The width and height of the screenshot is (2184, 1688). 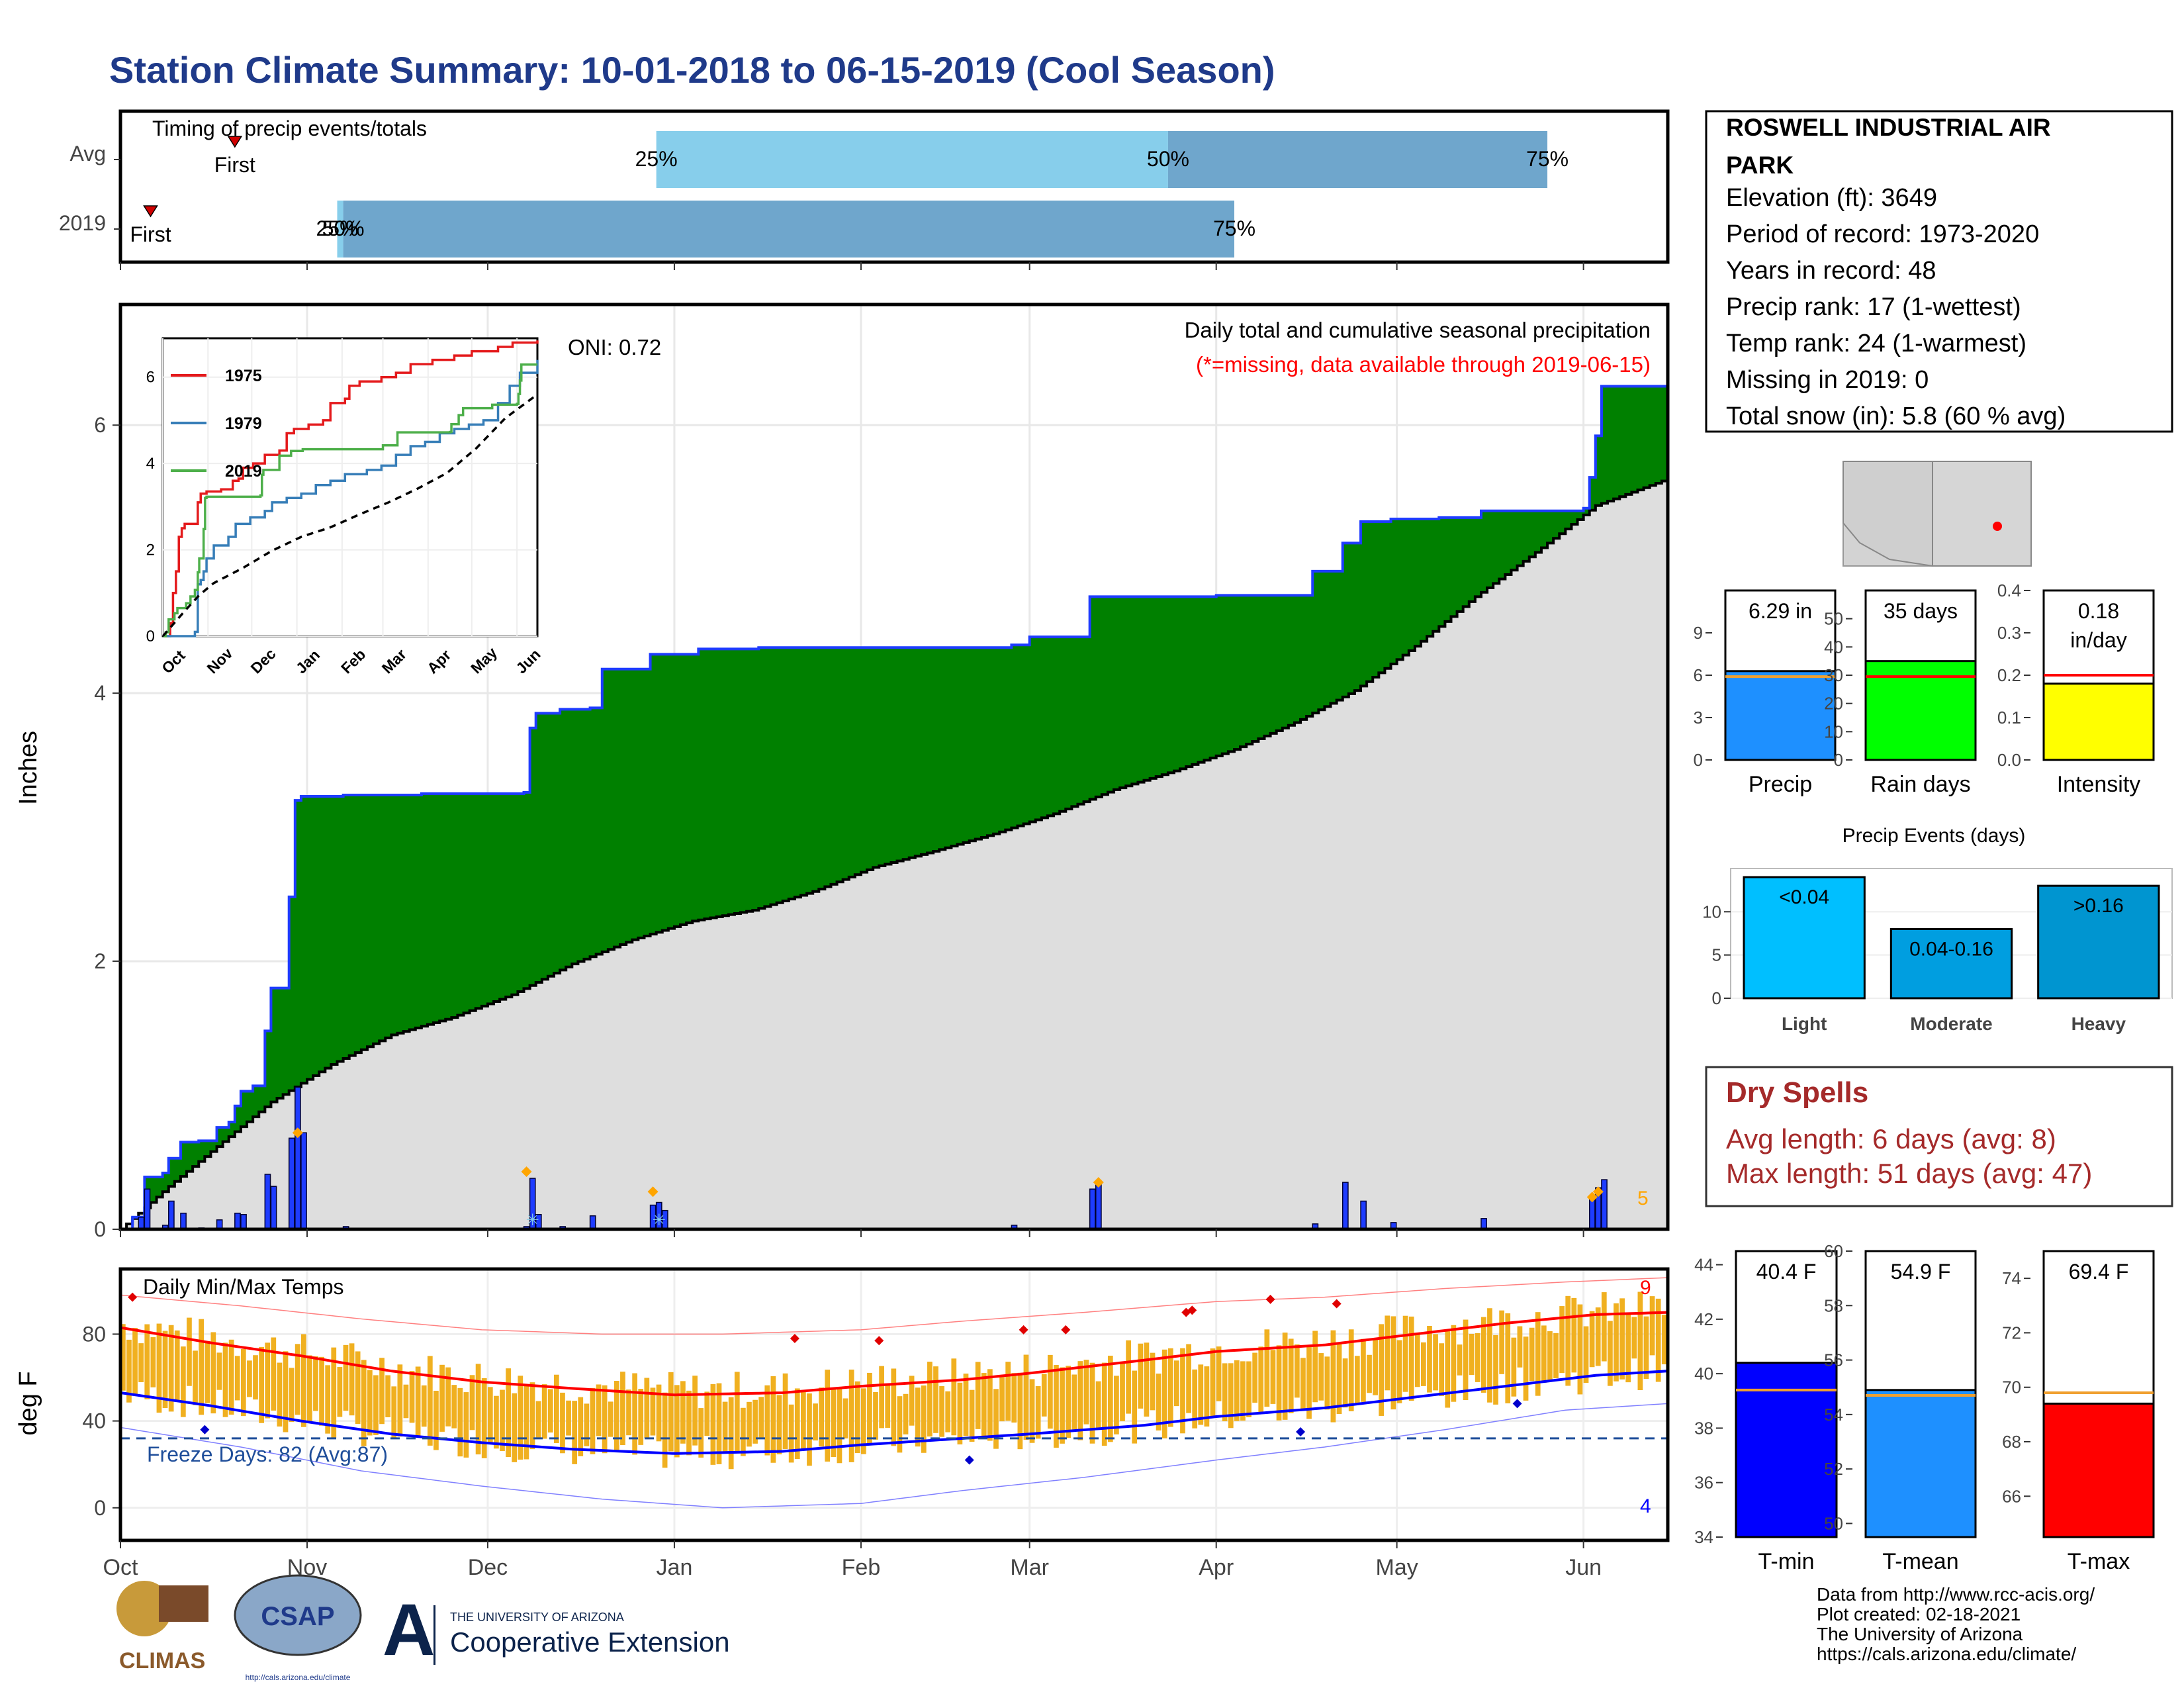 What do you see at coordinates (244, 471) in the screenshot?
I see `inset-legend-label: 2019` at bounding box center [244, 471].